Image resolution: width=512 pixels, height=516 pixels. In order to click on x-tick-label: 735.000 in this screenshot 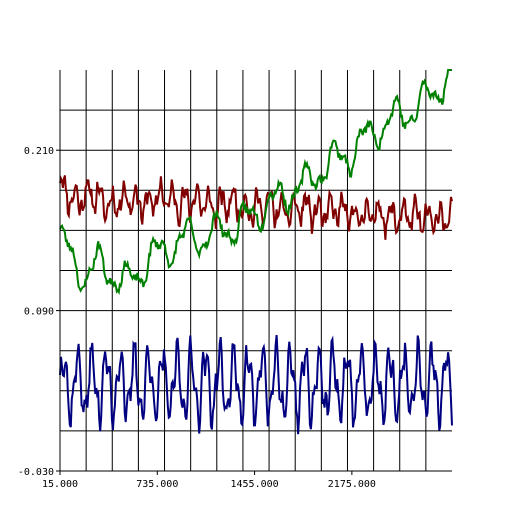, I will do `click(157, 484)`.